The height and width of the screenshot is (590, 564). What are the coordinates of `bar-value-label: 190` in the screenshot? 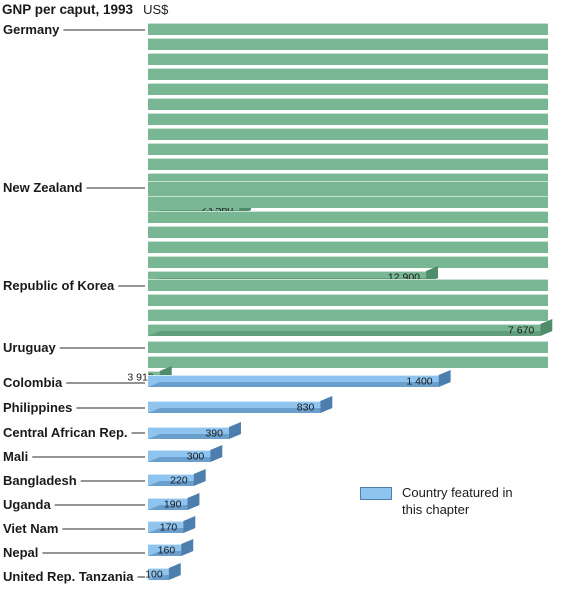 It's located at (173, 505).